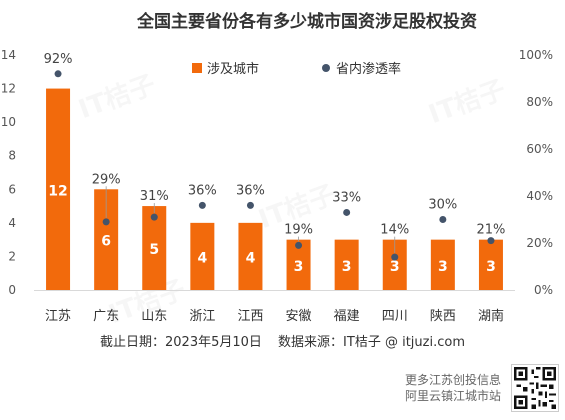 The image size is (565, 420). What do you see at coordinates (154, 250) in the screenshot?
I see `bar-value-label: 5` at bounding box center [154, 250].